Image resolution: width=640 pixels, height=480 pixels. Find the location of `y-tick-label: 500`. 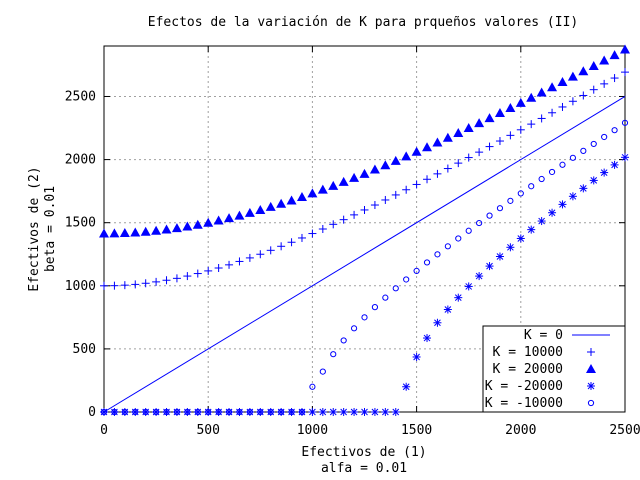

y-tick-label: 500 is located at coordinates (84, 349).